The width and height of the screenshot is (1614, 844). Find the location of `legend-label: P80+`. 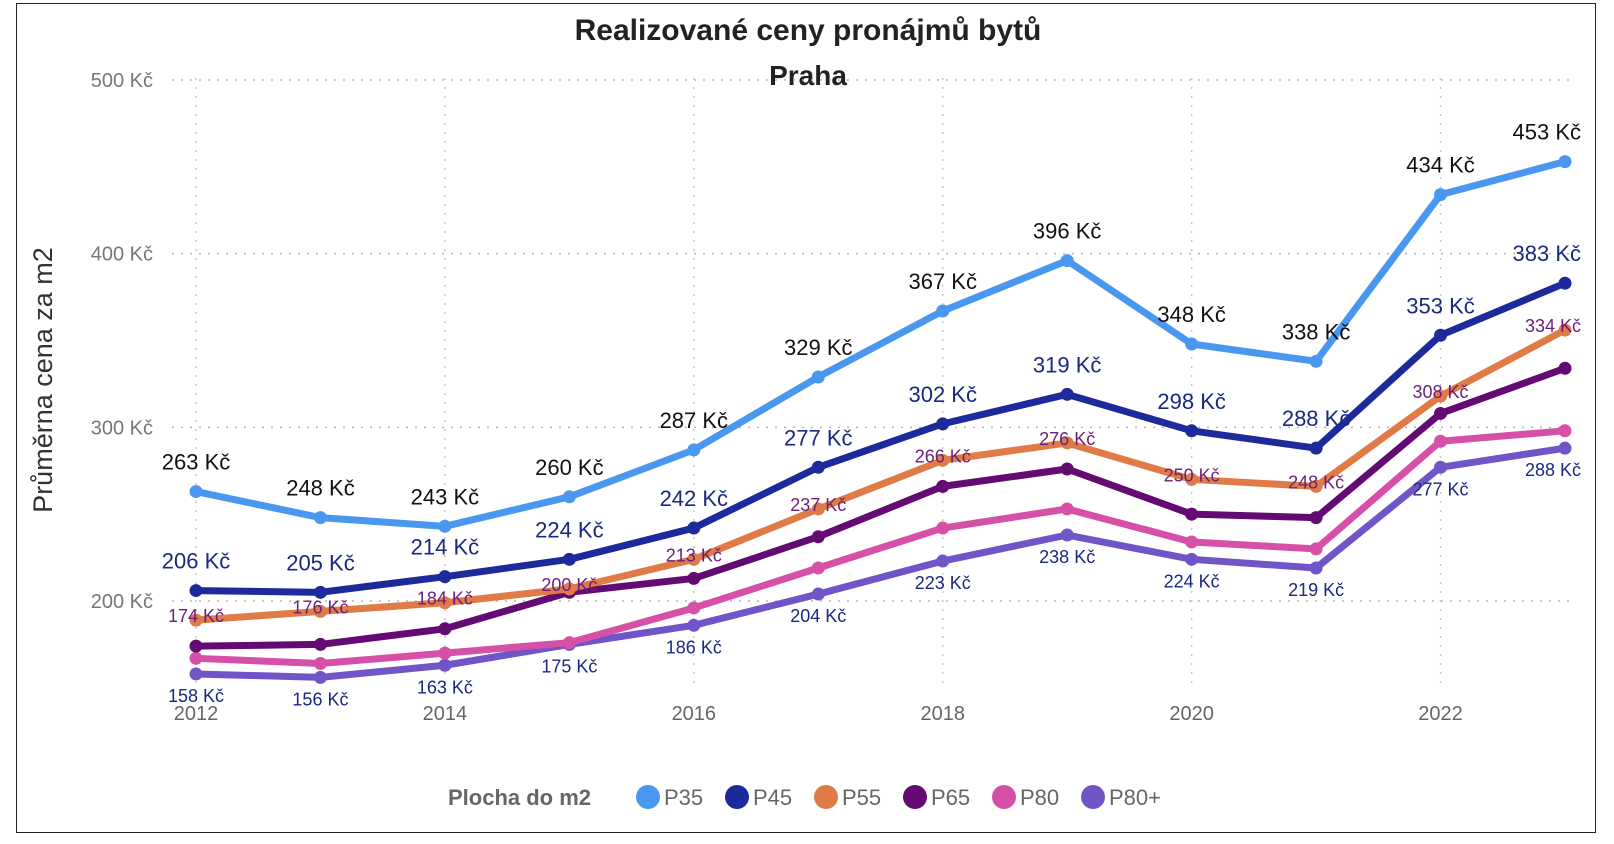

legend-label: P80+ is located at coordinates (1135, 797).